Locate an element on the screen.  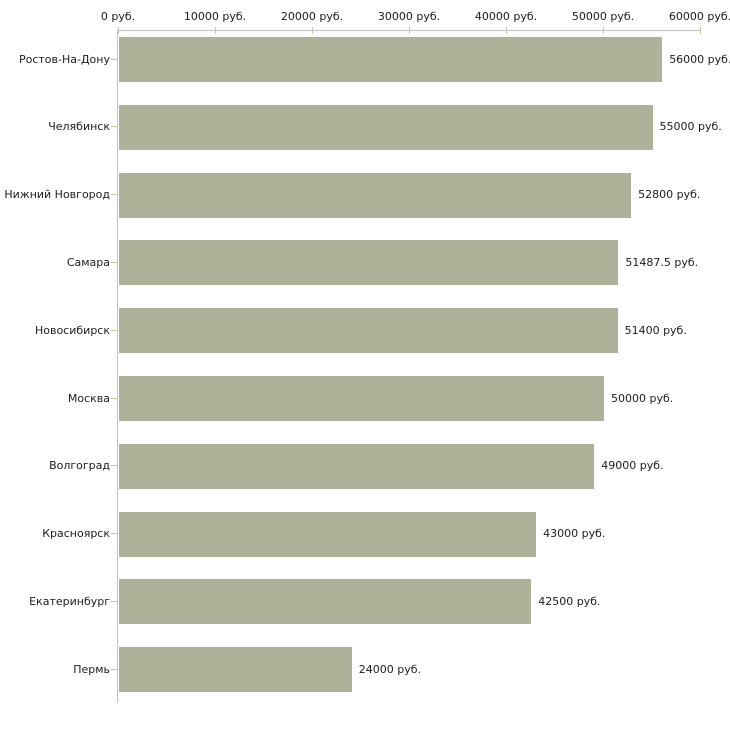
y-axis-line is located at coordinates (117, 366).